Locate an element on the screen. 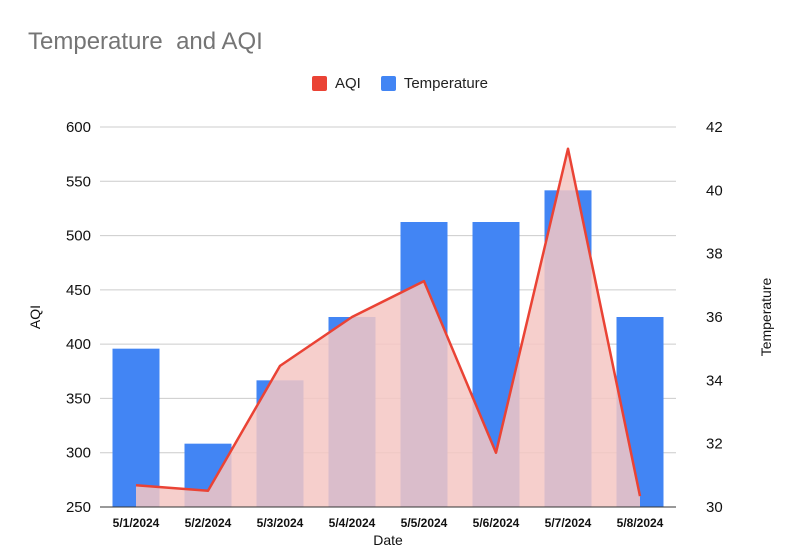  left-axis-title: AQI is located at coordinates (35, 317).